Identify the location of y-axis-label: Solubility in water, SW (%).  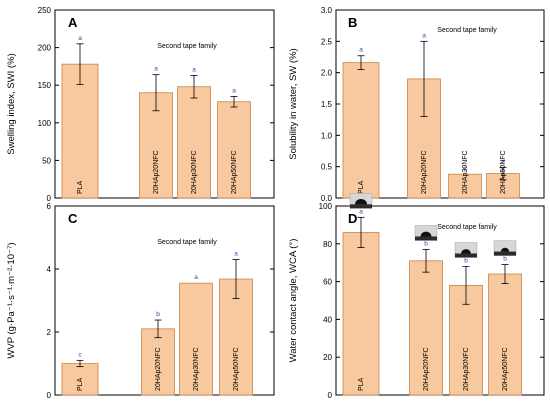
(293, 103).